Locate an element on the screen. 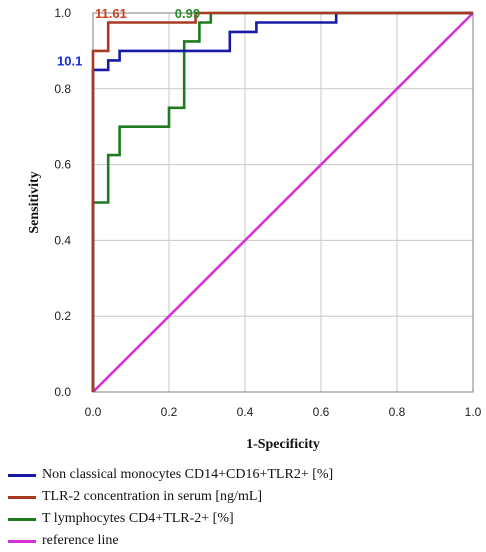  y-tick-label: 1.0 is located at coordinates (62, 13).